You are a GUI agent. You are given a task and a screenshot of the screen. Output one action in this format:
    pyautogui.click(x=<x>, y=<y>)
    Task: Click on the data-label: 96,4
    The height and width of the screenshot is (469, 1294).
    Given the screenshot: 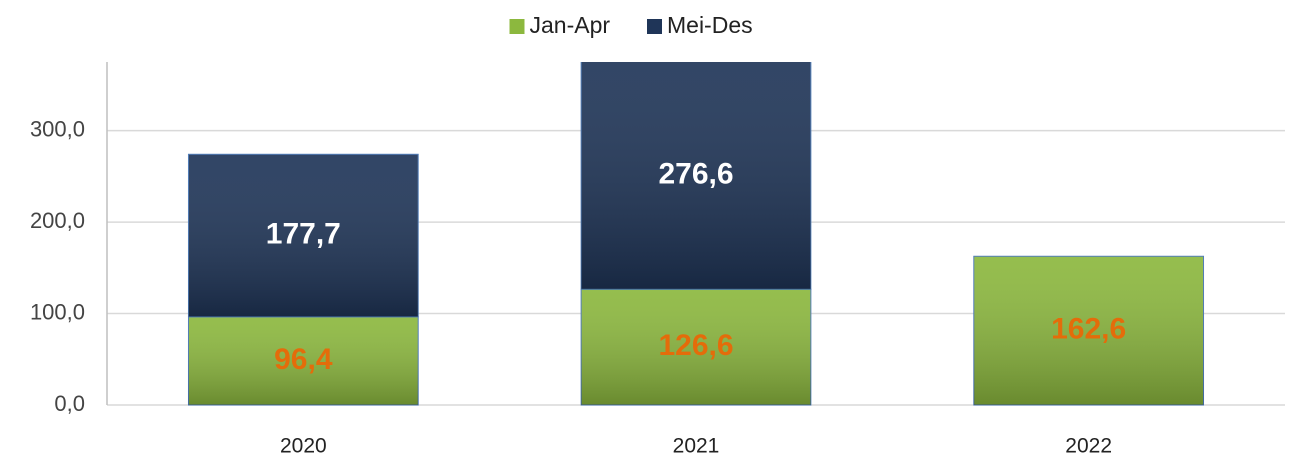 What is the action you would take?
    pyautogui.click(x=303, y=359)
    